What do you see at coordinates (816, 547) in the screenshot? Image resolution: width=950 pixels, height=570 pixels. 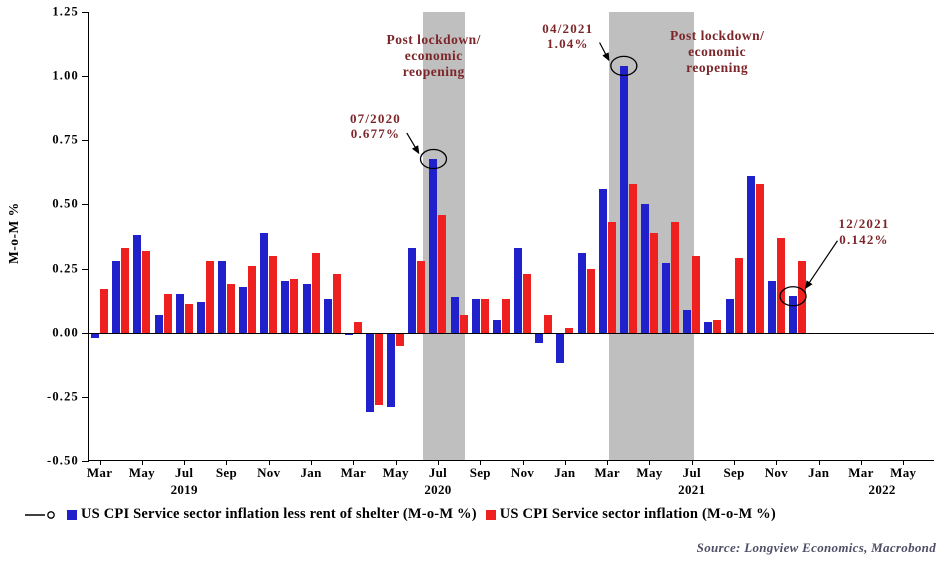 I see `source-text: Source: Longview Economics, Macrobond` at bounding box center [816, 547].